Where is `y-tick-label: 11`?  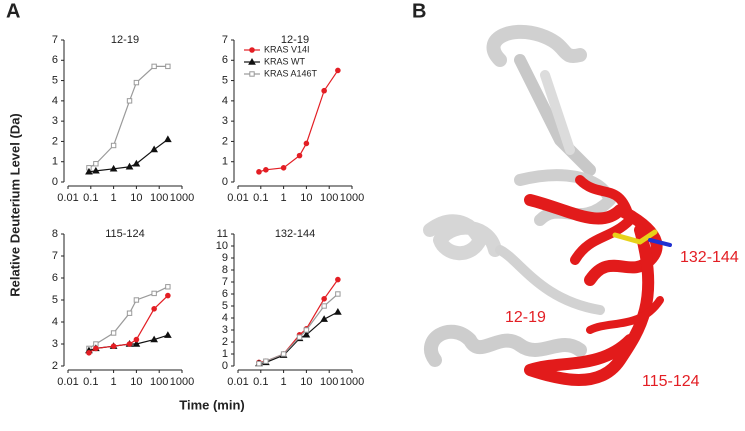
y-tick-label: 11 is located at coordinates (222, 234).